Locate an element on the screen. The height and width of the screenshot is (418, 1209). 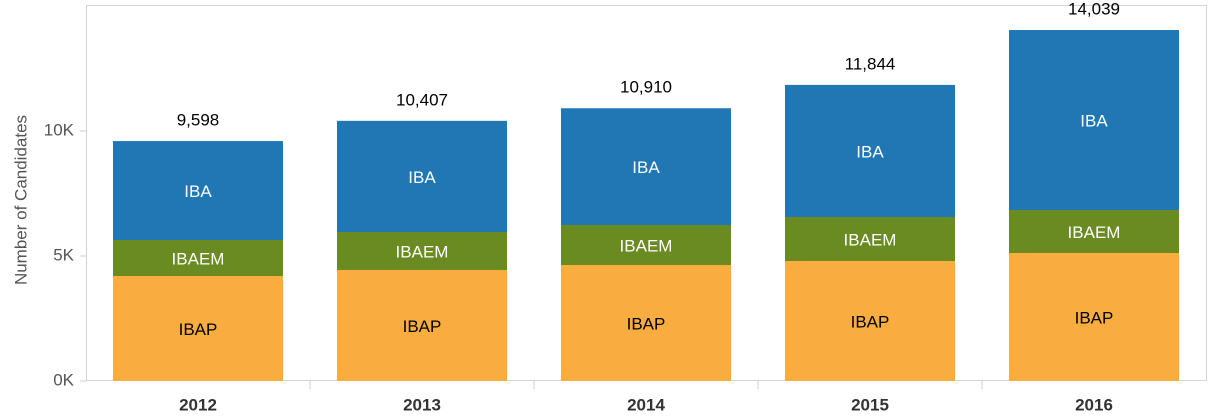
y-axis-label: Number of Candidates is located at coordinates (20, 200).